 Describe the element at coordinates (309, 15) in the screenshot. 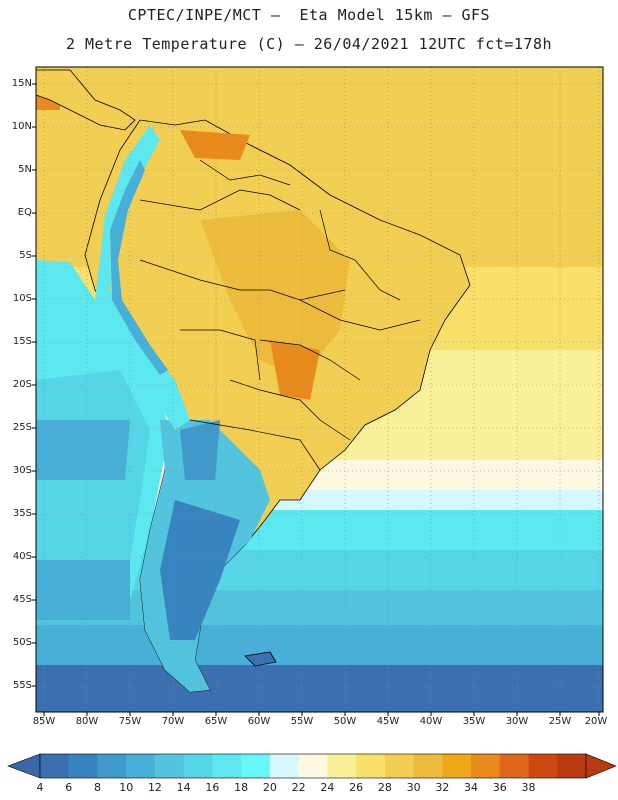

I see `map-title-line1: CPTEC/INPE/MCT – Eta Model 15km – GFS` at that location.